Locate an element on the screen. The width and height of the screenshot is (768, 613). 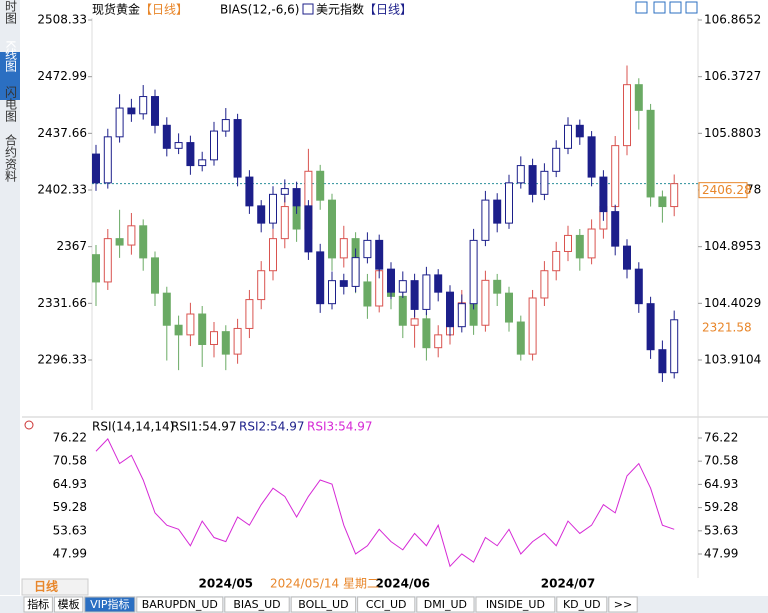
y2-tick-label: 106.8652 is located at coordinates (732, 20).